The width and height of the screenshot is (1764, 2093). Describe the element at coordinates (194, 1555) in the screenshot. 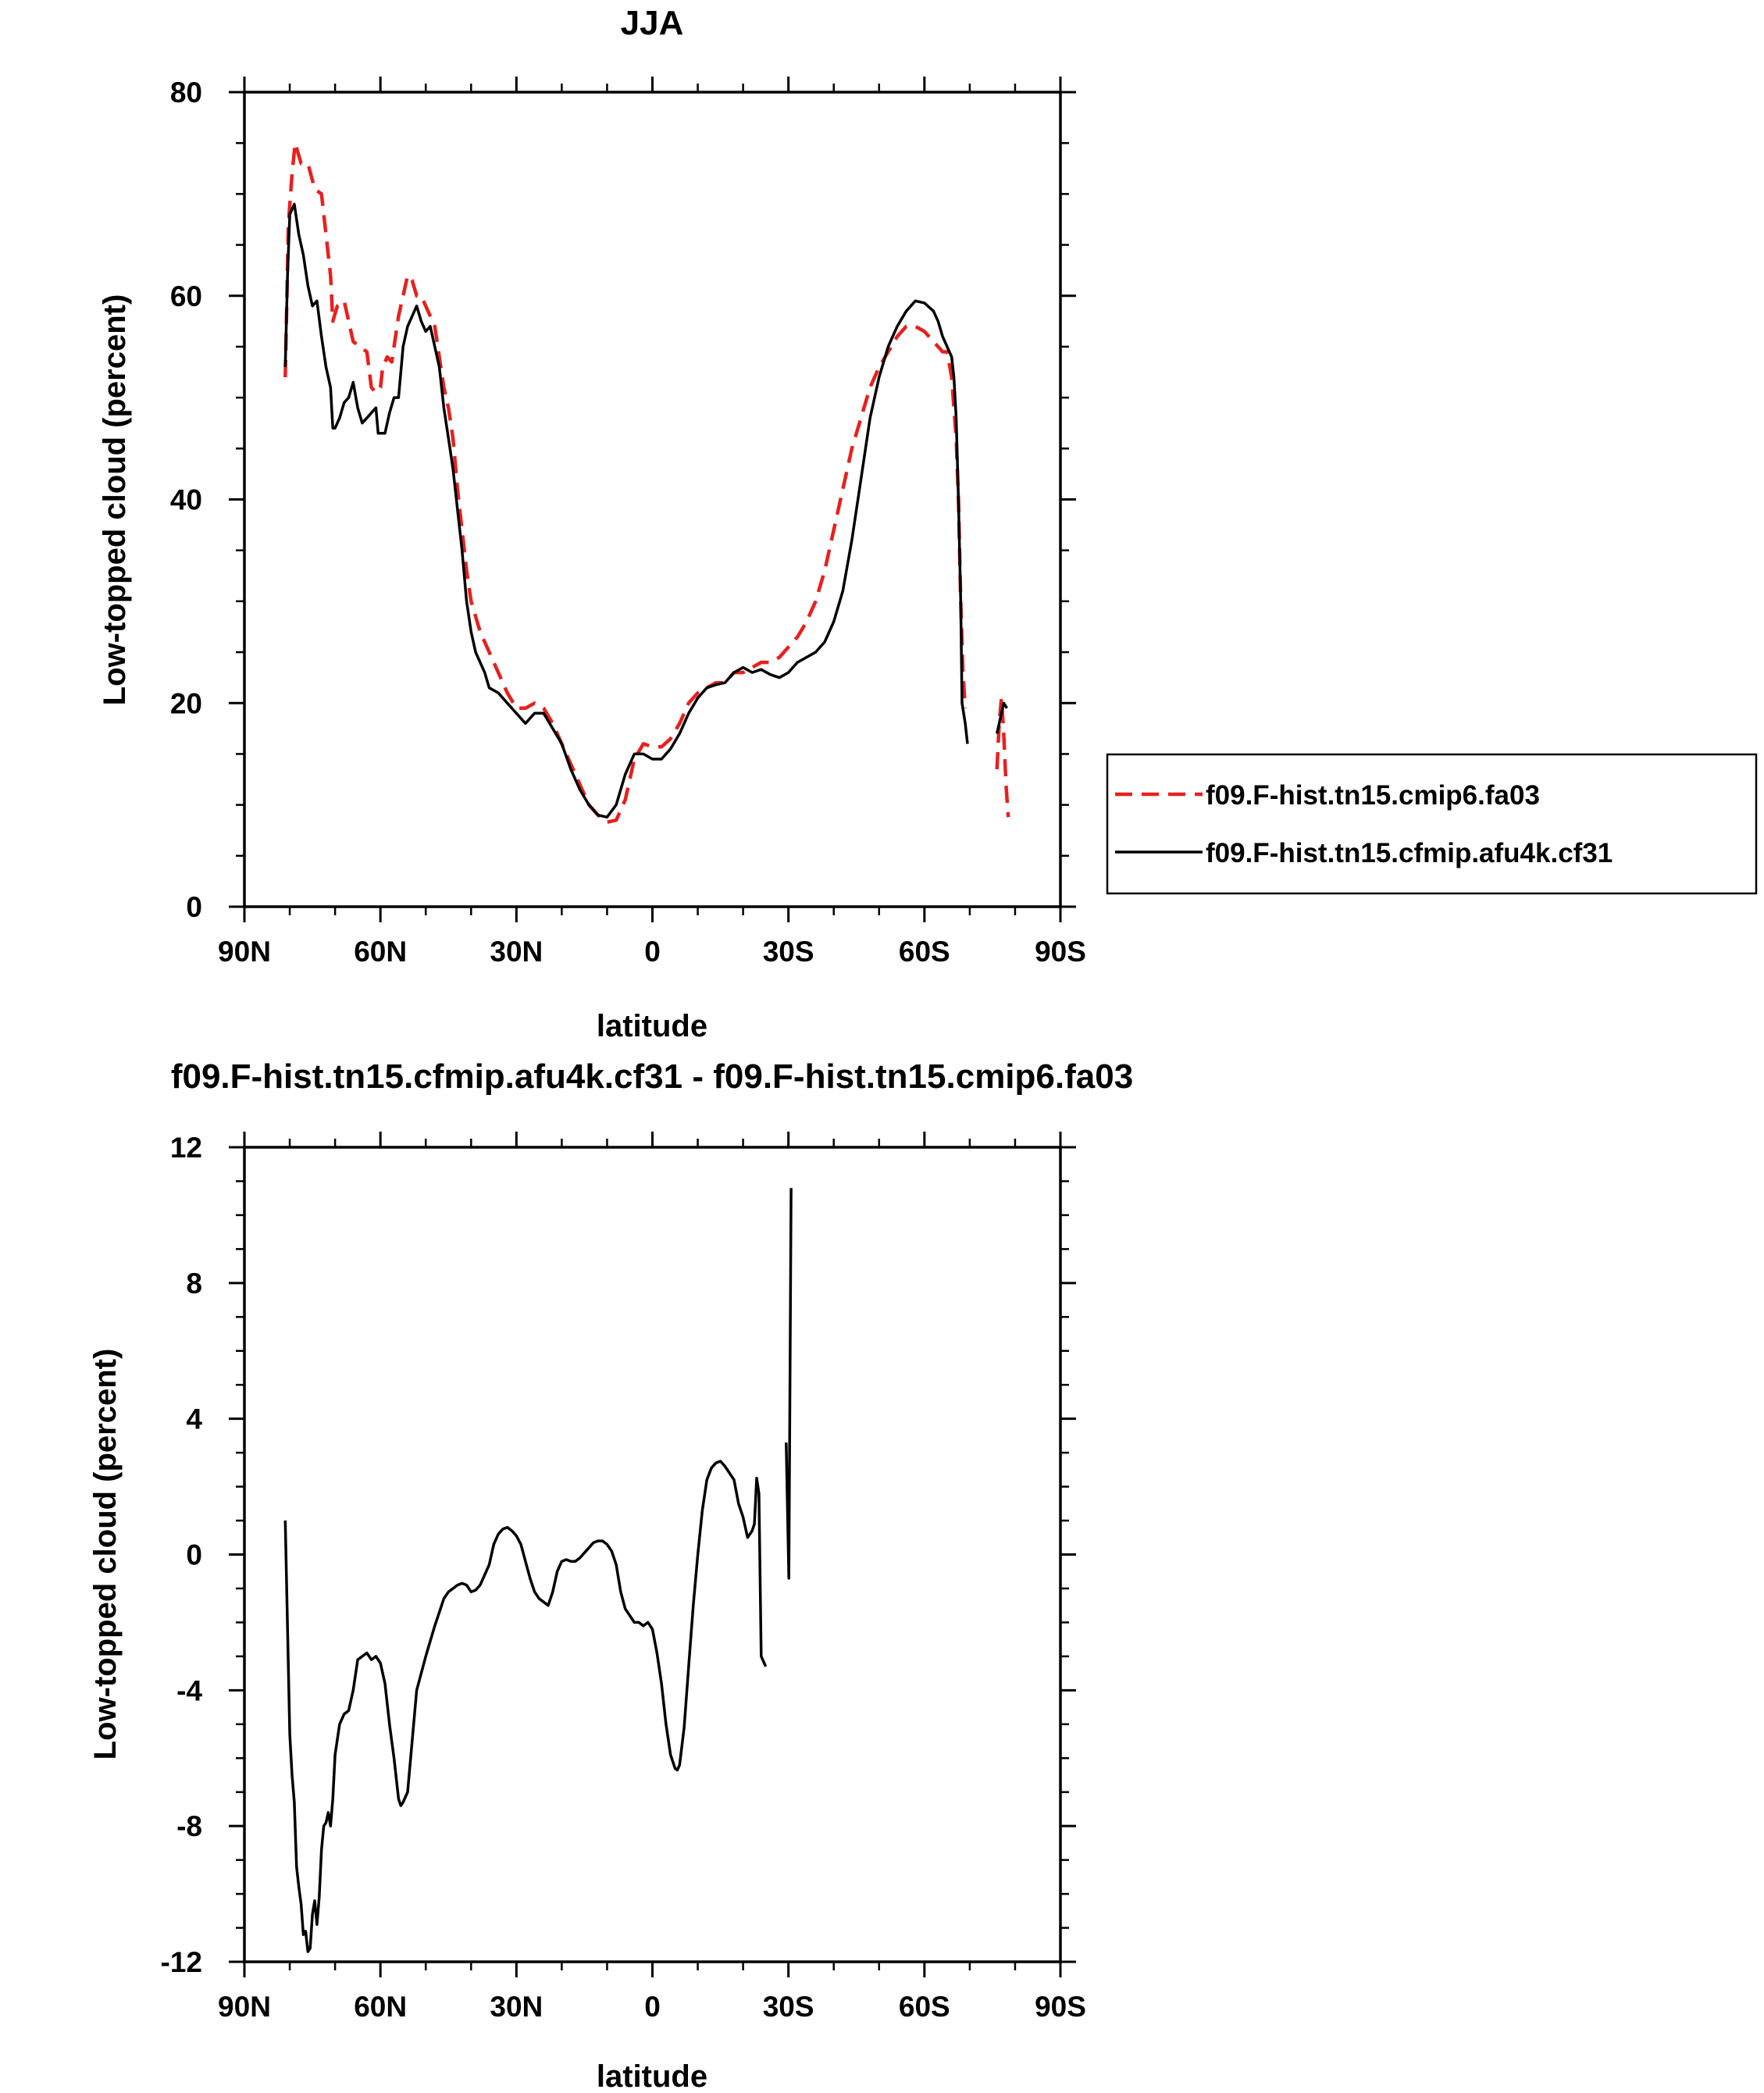

I see `bottom-y-tick-label: 0` at that location.